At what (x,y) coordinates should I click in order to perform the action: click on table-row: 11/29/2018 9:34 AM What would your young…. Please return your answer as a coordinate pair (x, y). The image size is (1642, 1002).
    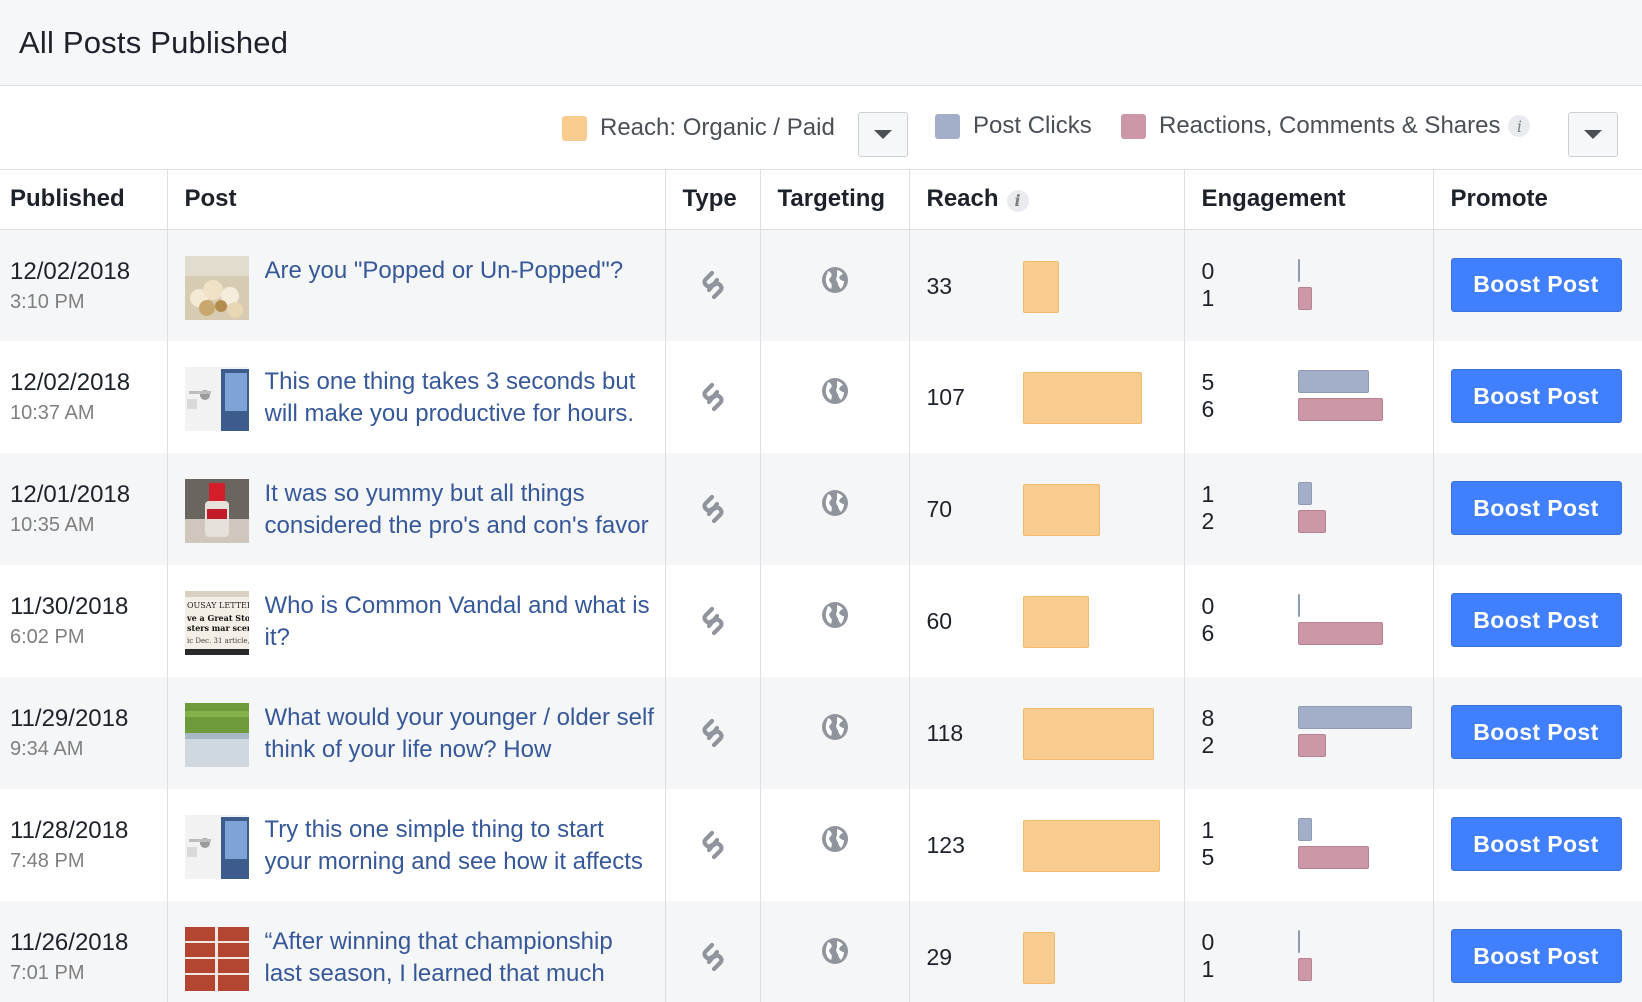
    Looking at the image, I should click on (821, 733).